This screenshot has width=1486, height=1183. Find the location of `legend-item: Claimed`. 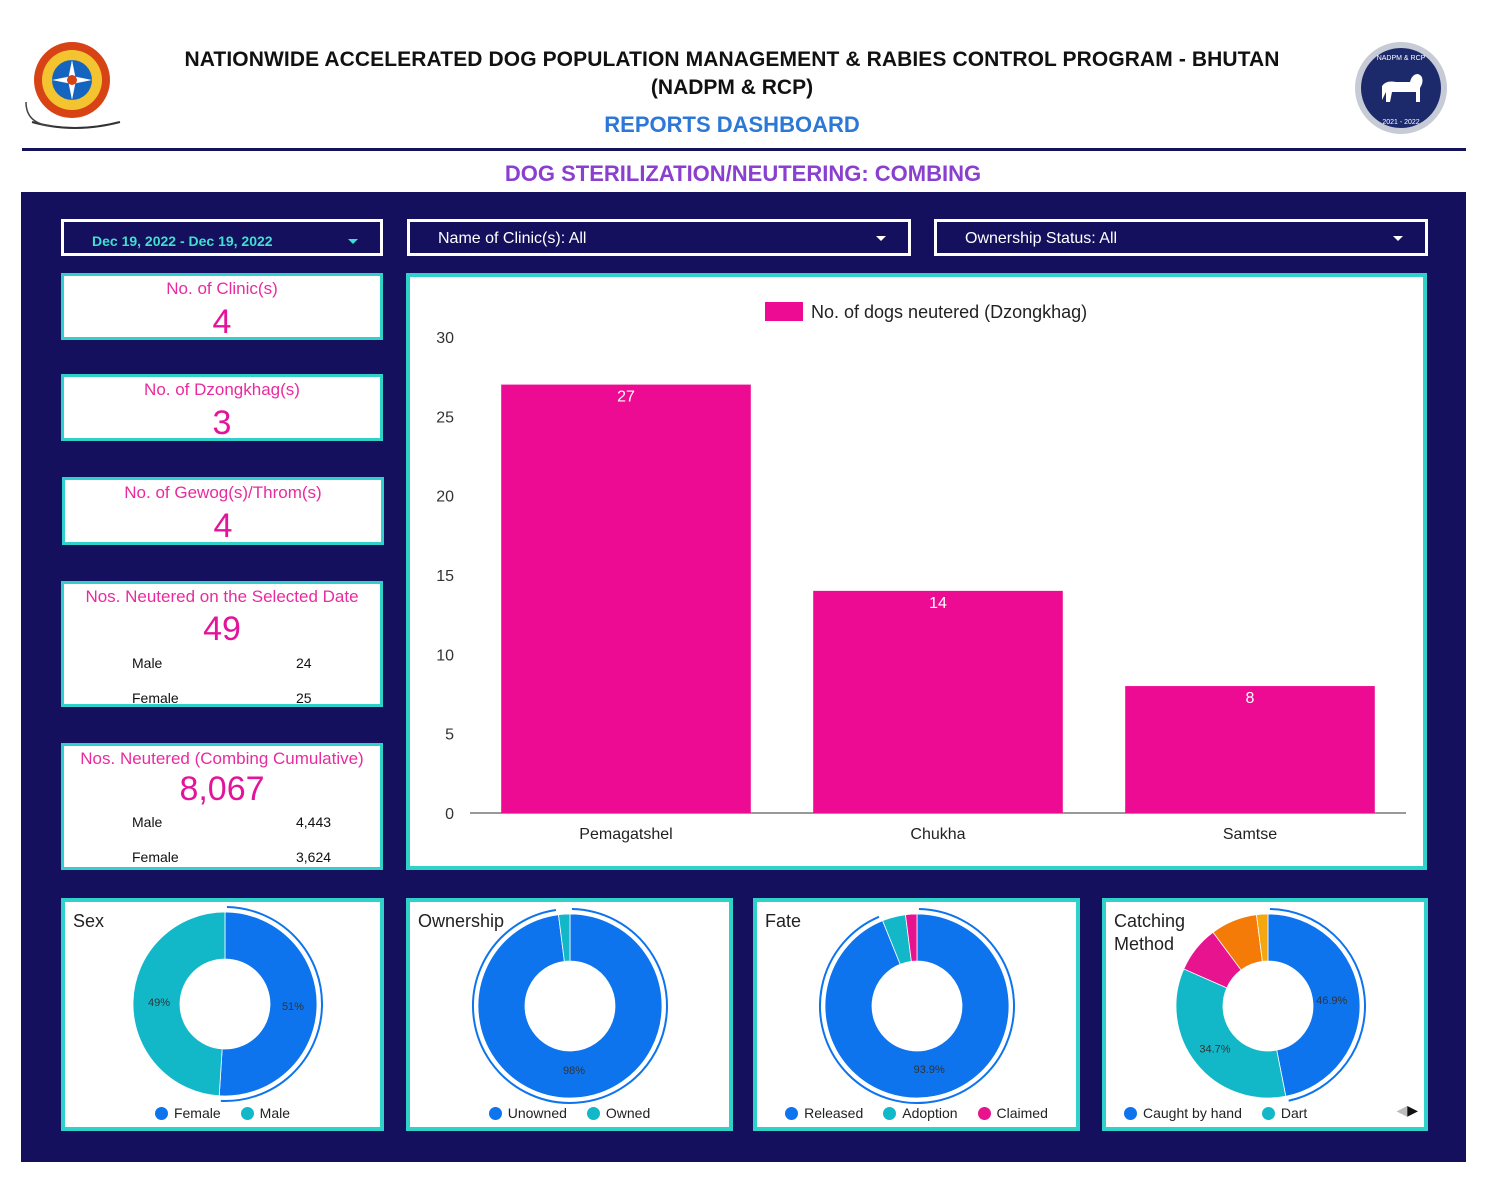

legend-item: Claimed is located at coordinates (1012, 1113).